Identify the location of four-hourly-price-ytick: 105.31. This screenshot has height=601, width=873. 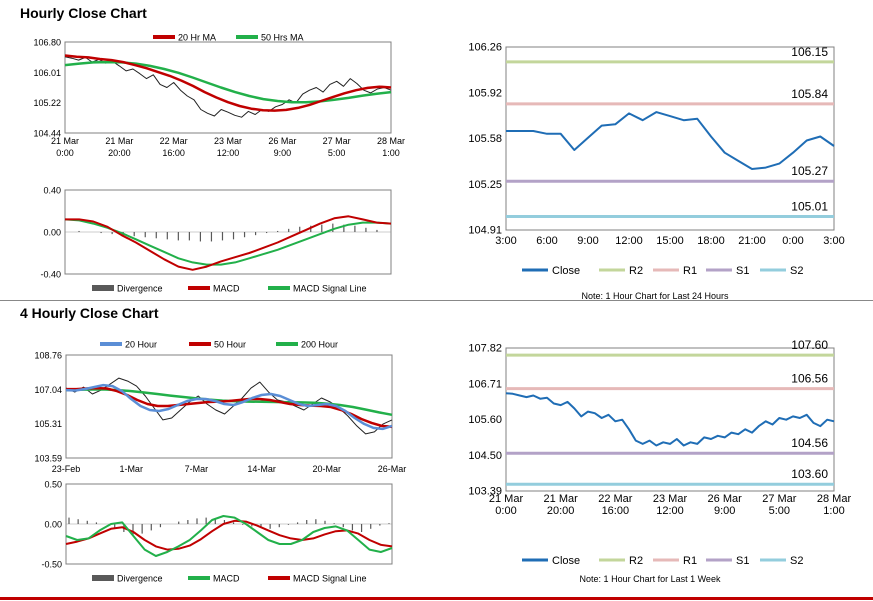
(48, 424).